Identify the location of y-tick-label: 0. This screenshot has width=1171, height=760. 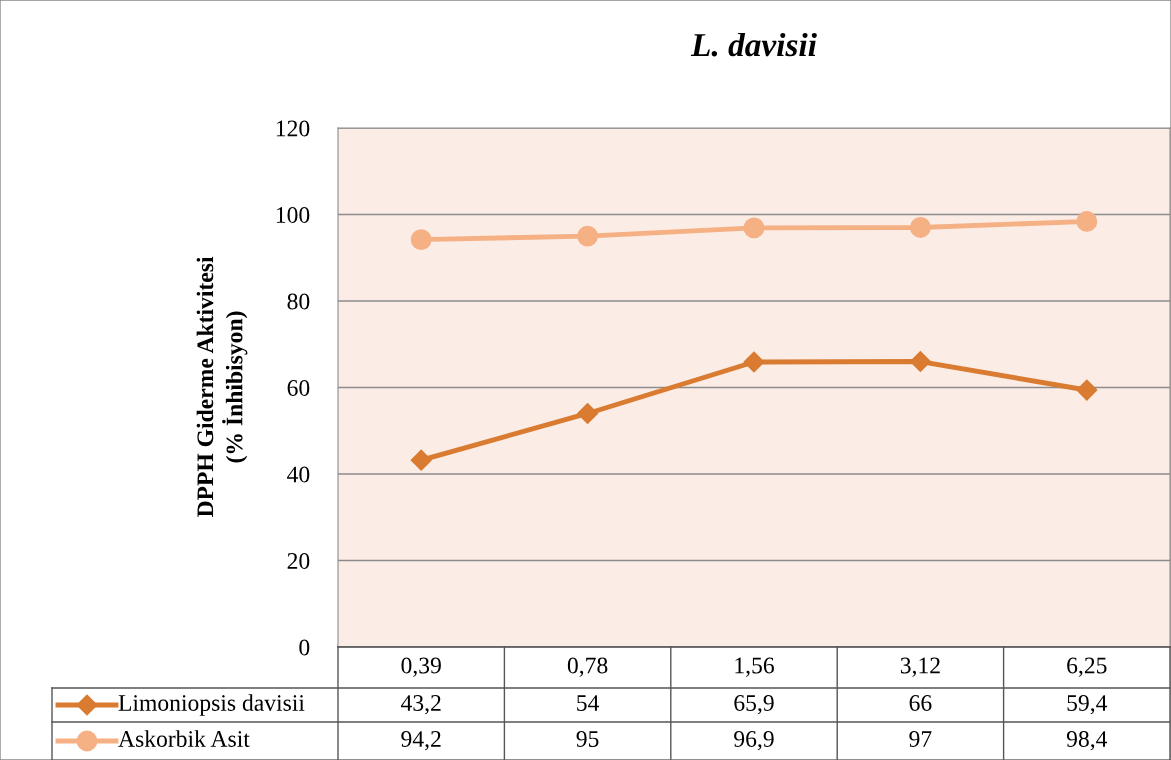
(304, 647).